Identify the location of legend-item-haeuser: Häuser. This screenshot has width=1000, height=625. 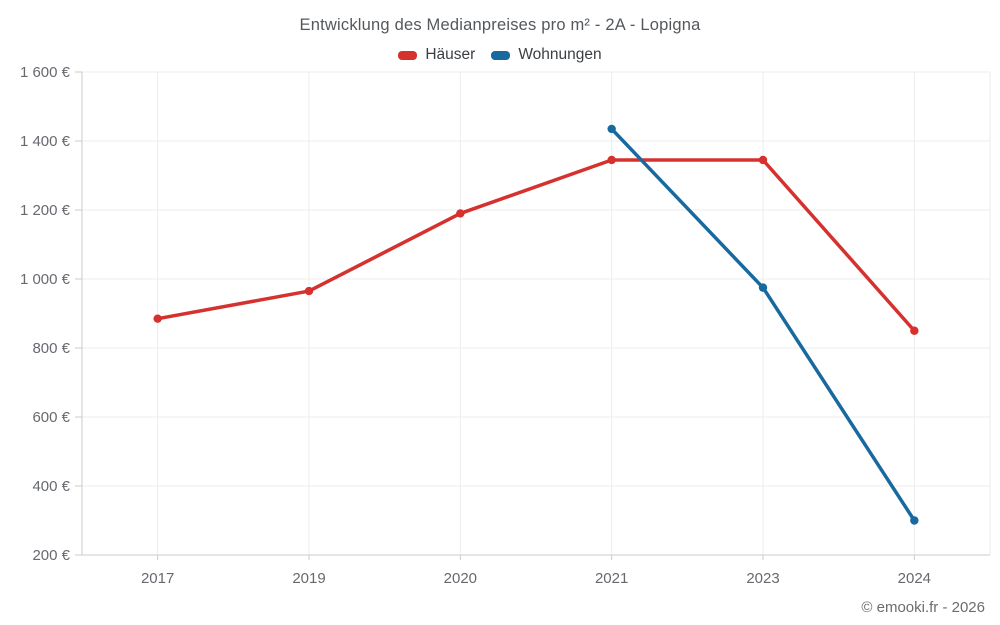
(436, 55).